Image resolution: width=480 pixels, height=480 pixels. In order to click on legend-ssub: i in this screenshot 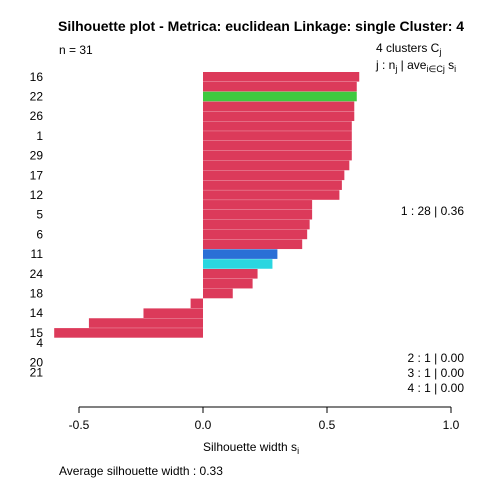, I will do `click(455, 69)`.